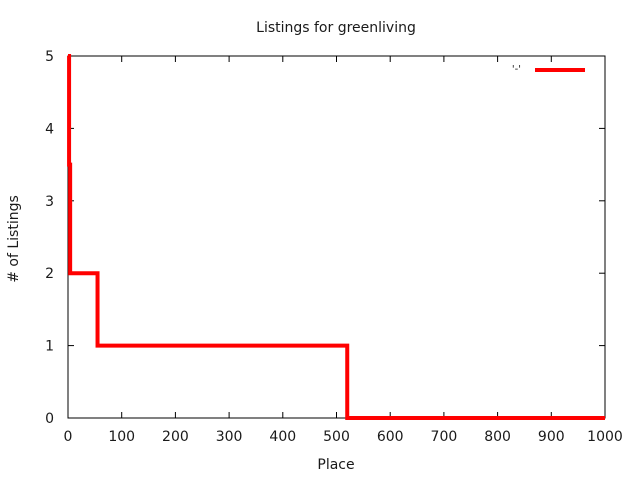  Describe the element at coordinates (68, 437) in the screenshot. I see `x-tick-label-0: 0` at that location.